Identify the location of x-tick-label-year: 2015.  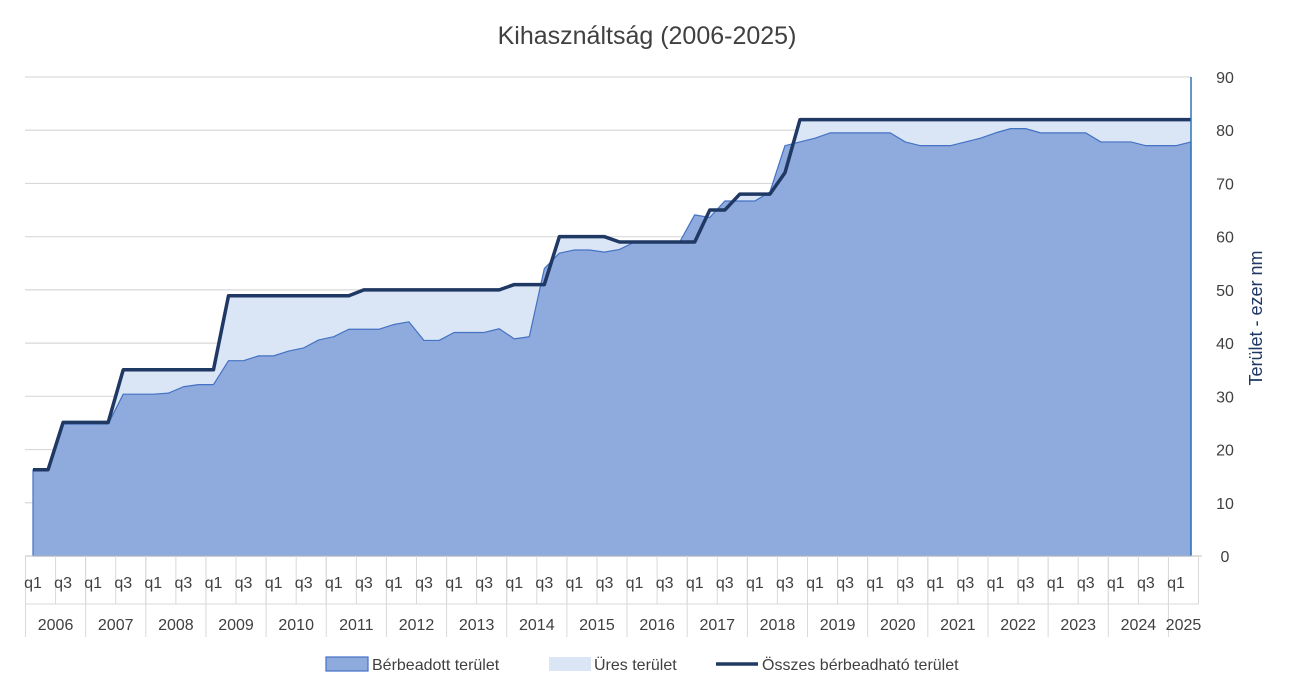
(597, 625).